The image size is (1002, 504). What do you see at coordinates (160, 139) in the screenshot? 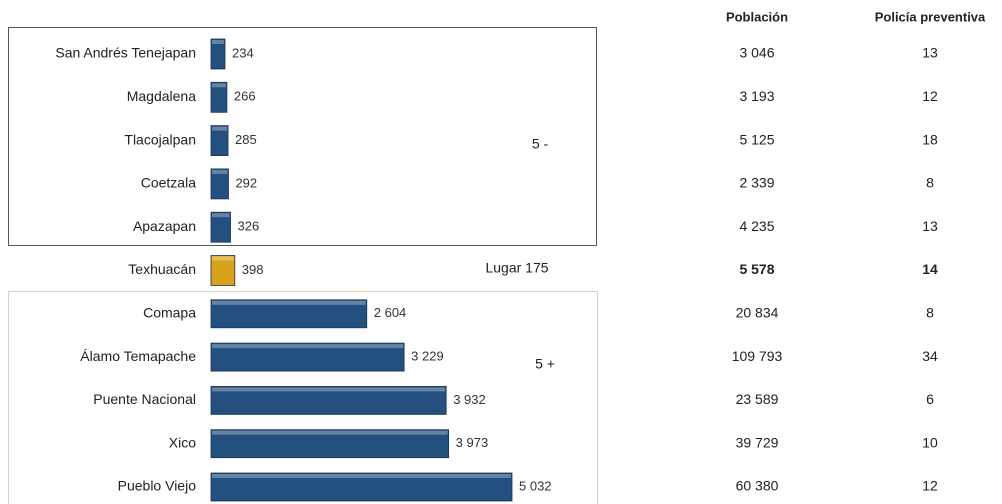
I see `category-label: Tlacojalpan` at bounding box center [160, 139].